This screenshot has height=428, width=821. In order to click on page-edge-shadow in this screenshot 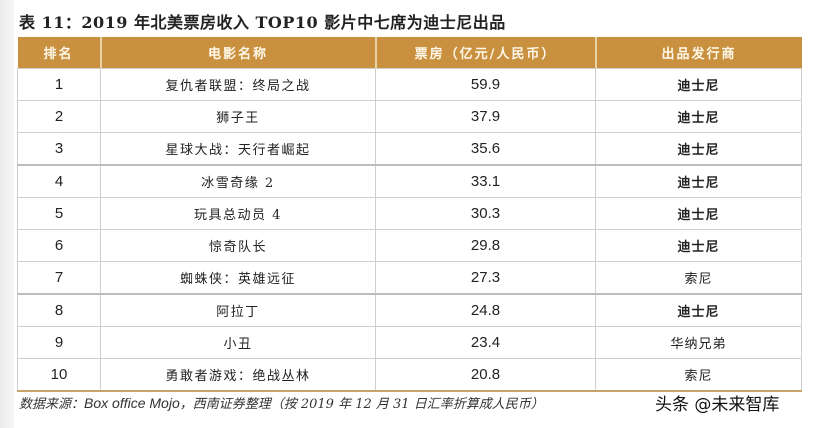, I will do `click(7, 214)`.